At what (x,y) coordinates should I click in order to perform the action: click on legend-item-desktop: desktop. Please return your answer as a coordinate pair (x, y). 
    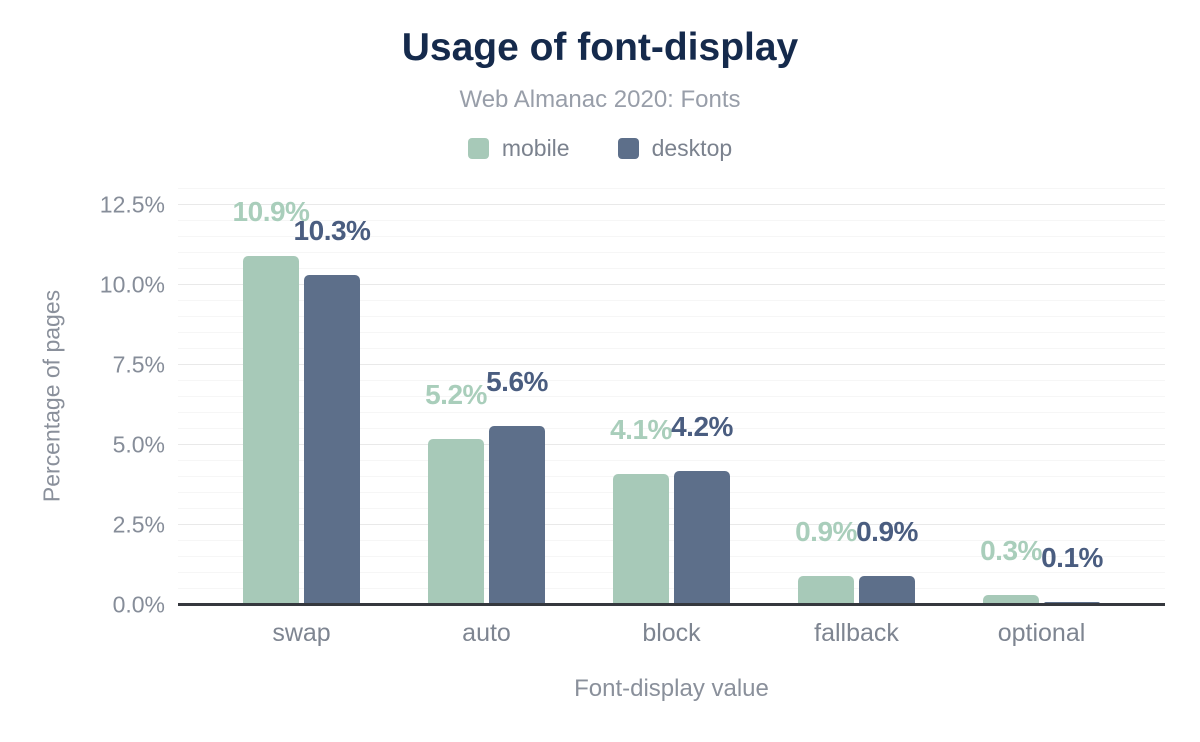
    Looking at the image, I should click on (675, 148).